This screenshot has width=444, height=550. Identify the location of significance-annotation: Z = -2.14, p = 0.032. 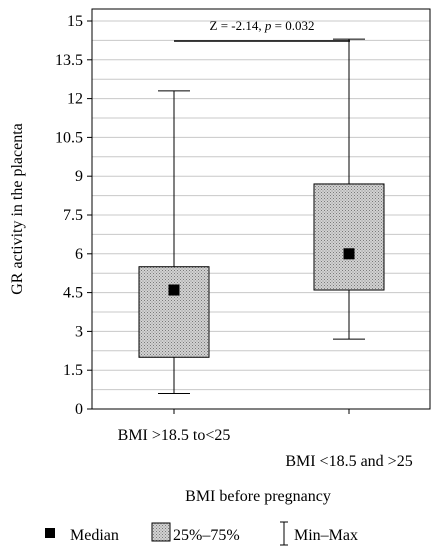
(262, 30).